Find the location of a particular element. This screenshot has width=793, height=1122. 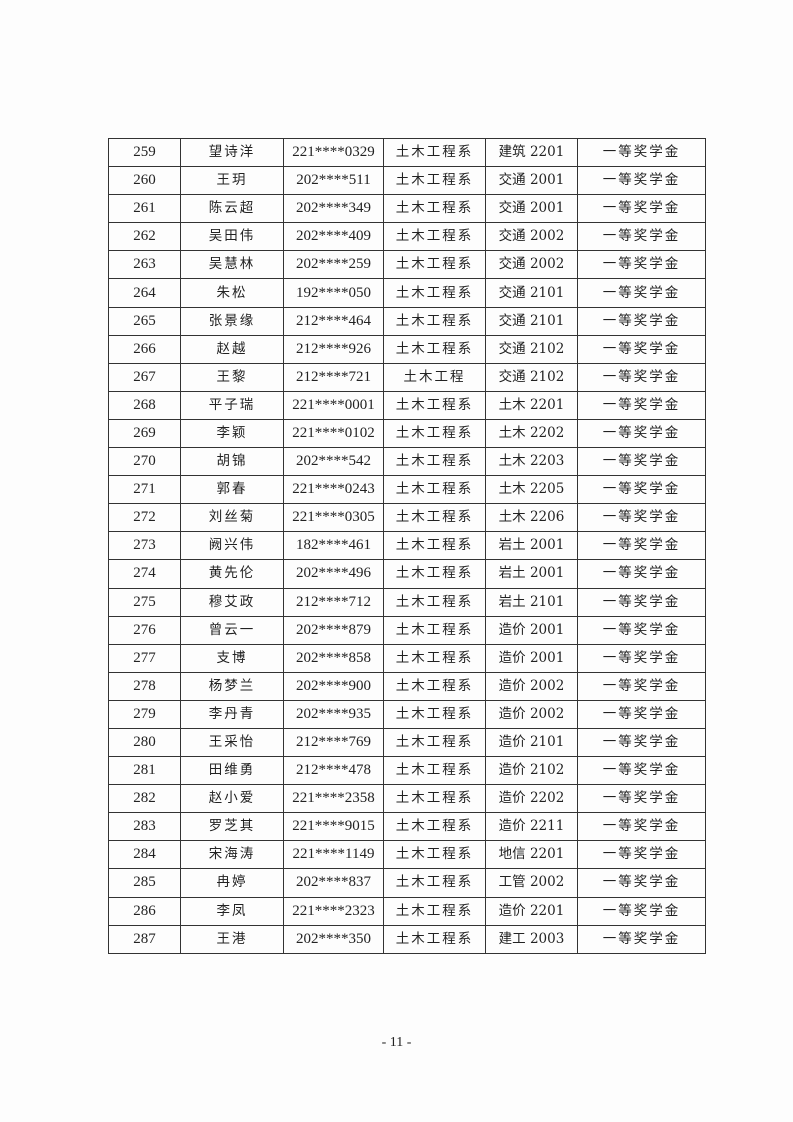

row-number: 277 is located at coordinates (144, 658).